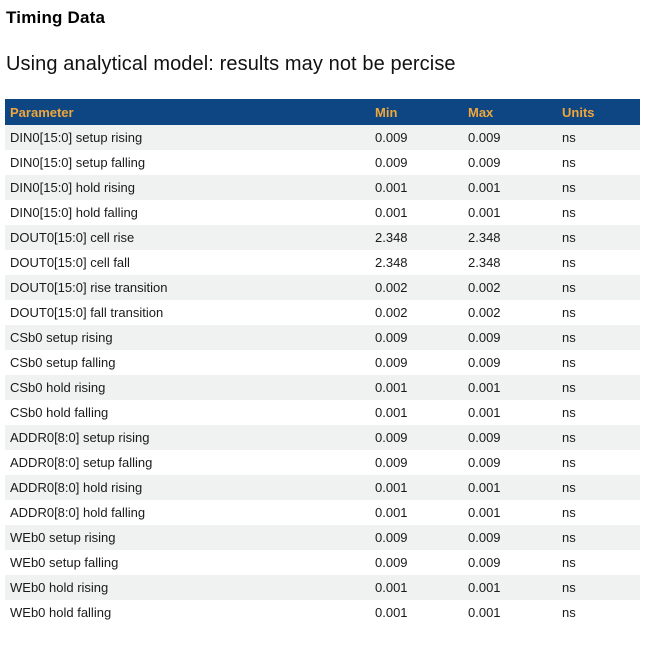 The image size is (650, 646). What do you see at coordinates (80, 437) in the screenshot?
I see `cell-parameter: ADDR0[8:0] setup rising` at bounding box center [80, 437].